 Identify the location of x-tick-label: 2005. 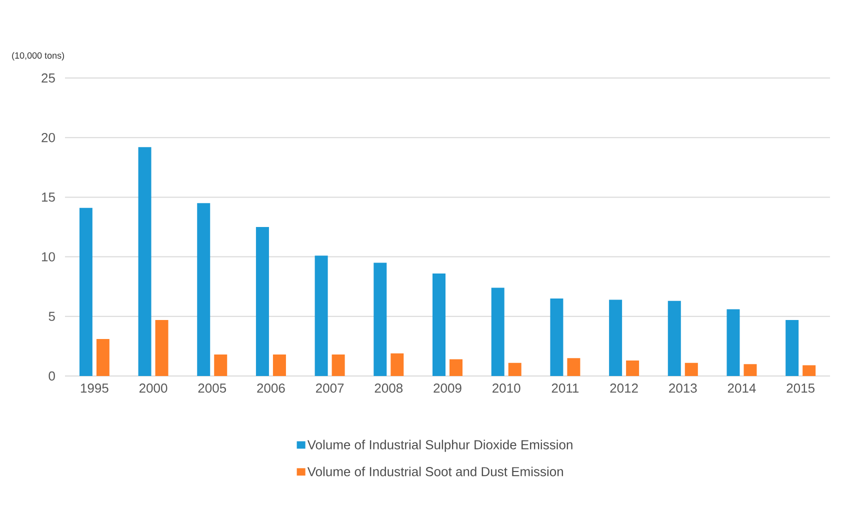
(212, 388).